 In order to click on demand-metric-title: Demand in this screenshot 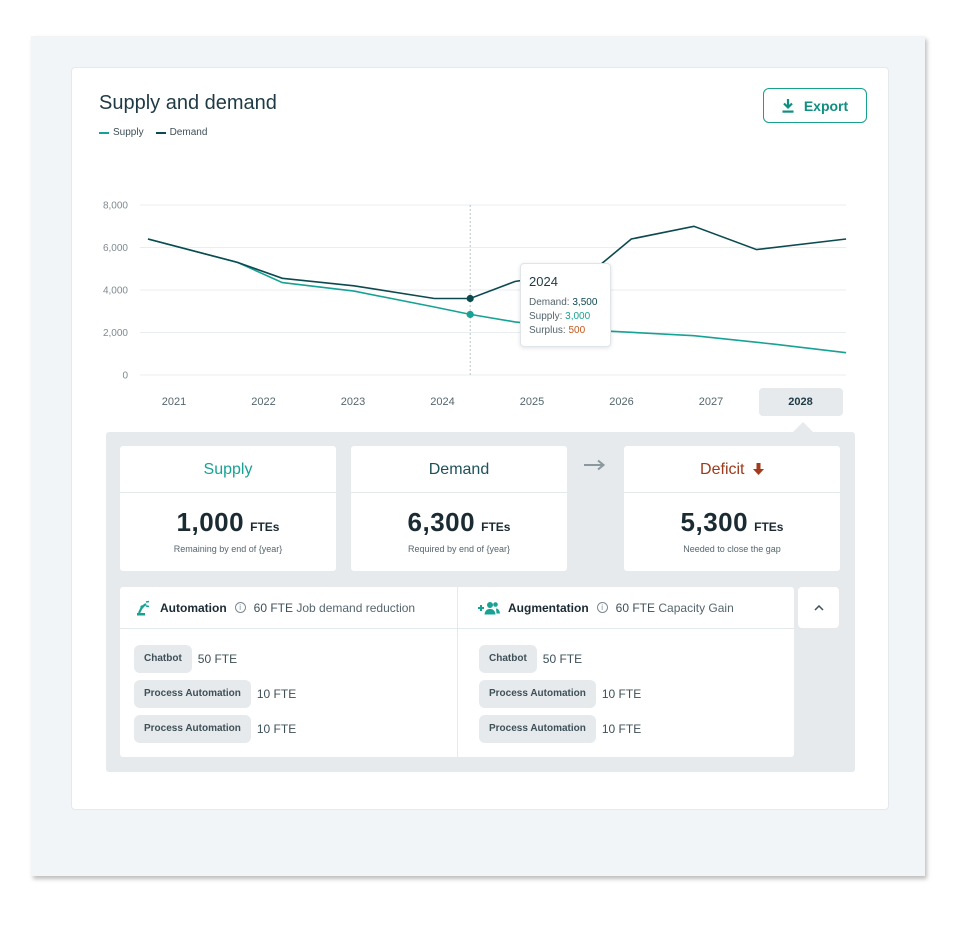, I will do `click(459, 469)`.